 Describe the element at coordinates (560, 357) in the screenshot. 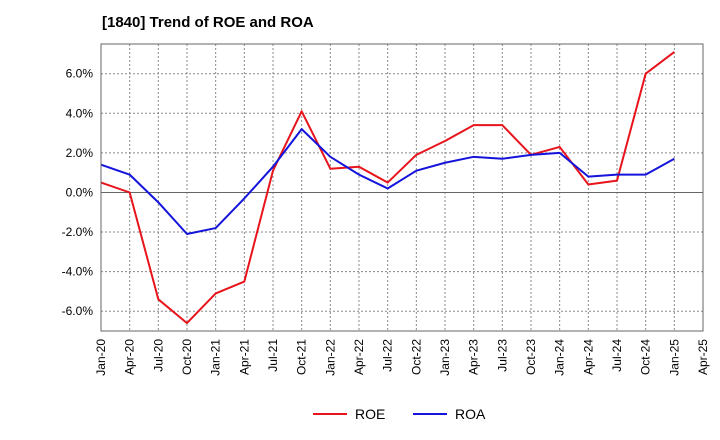

I see `x-tick-label: Jan-24` at that location.